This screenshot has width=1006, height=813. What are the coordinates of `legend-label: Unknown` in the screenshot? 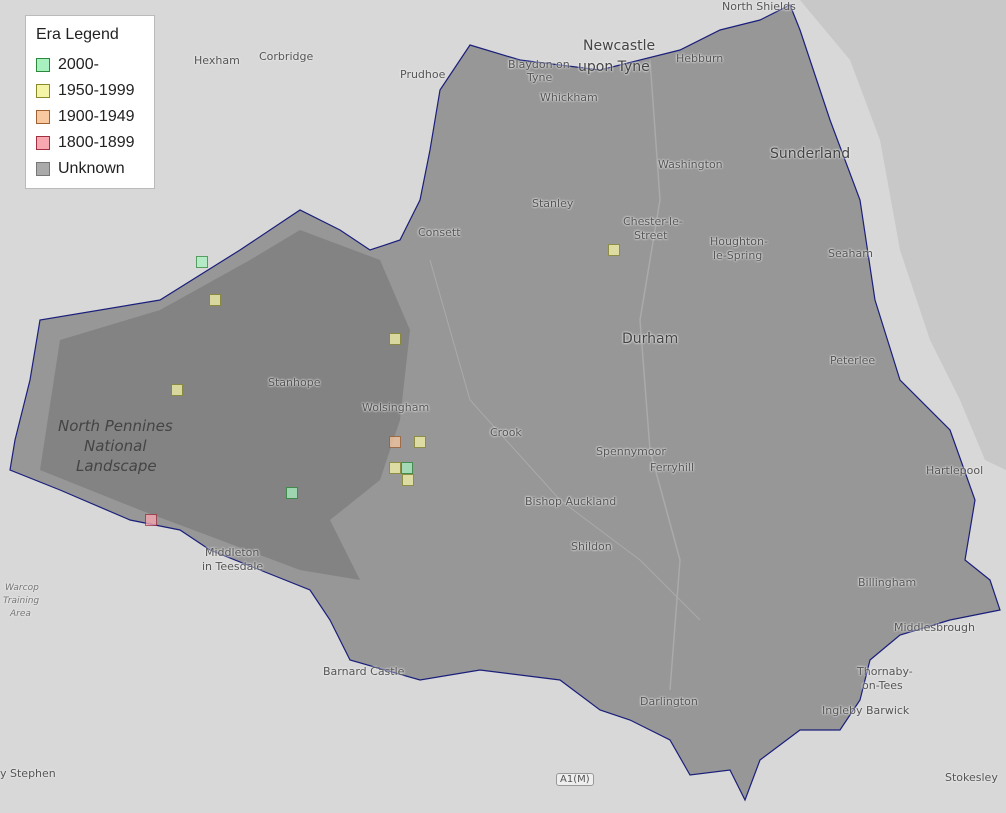 It's located at (91, 168).